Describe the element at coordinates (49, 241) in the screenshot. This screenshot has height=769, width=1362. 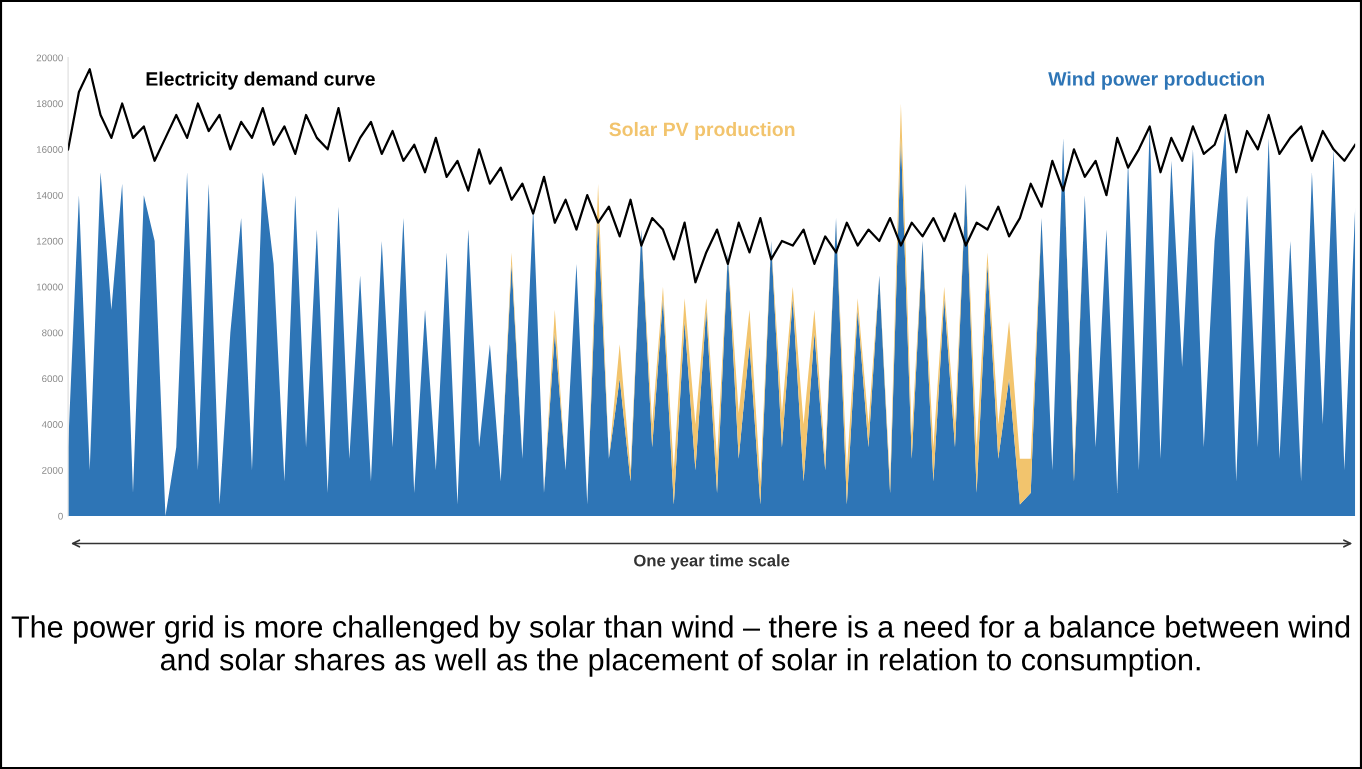
I see `y-tick-label: 12000` at that location.